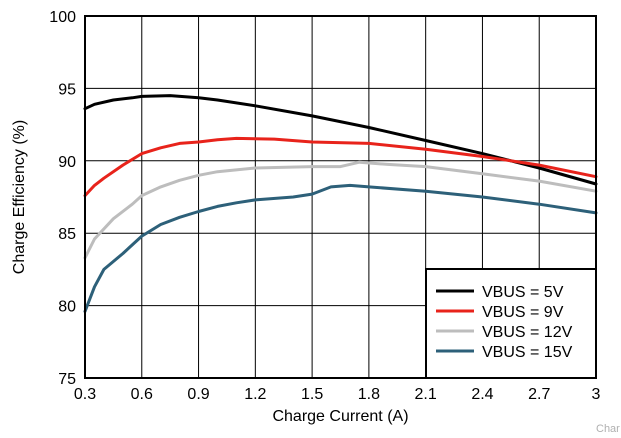 This screenshot has height=438, width=621. What do you see at coordinates (67, 307) in the screenshot?
I see `y-tick-label: 80` at bounding box center [67, 307].